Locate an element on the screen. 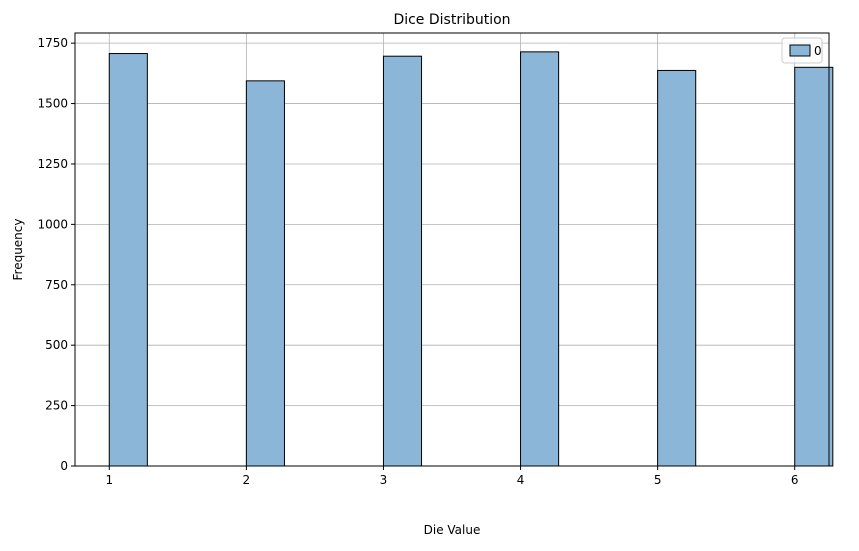 This screenshot has width=859, height=551. x-tick-label: 1 is located at coordinates (109, 480).